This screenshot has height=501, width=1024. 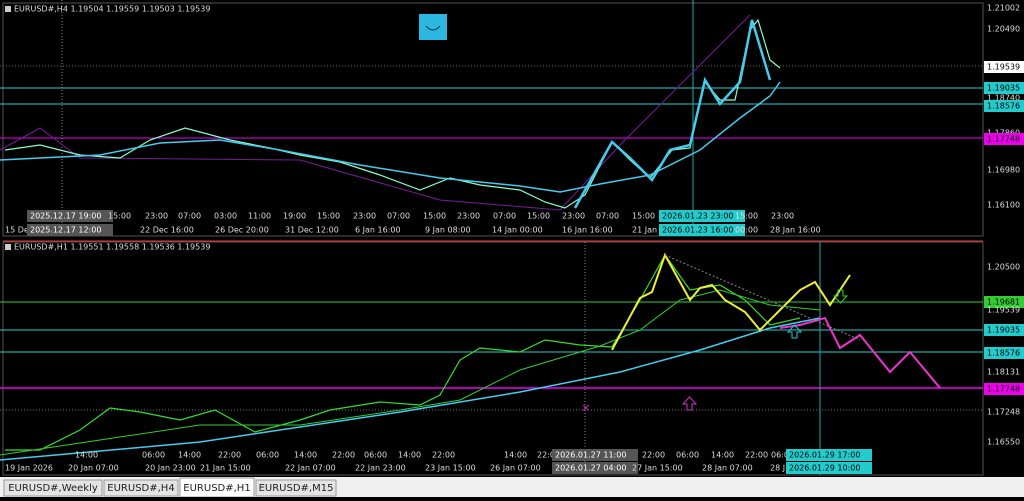 What do you see at coordinates (242, 230) in the screenshot?
I see `date-label: 26 Dec 20:00` at bounding box center [242, 230].